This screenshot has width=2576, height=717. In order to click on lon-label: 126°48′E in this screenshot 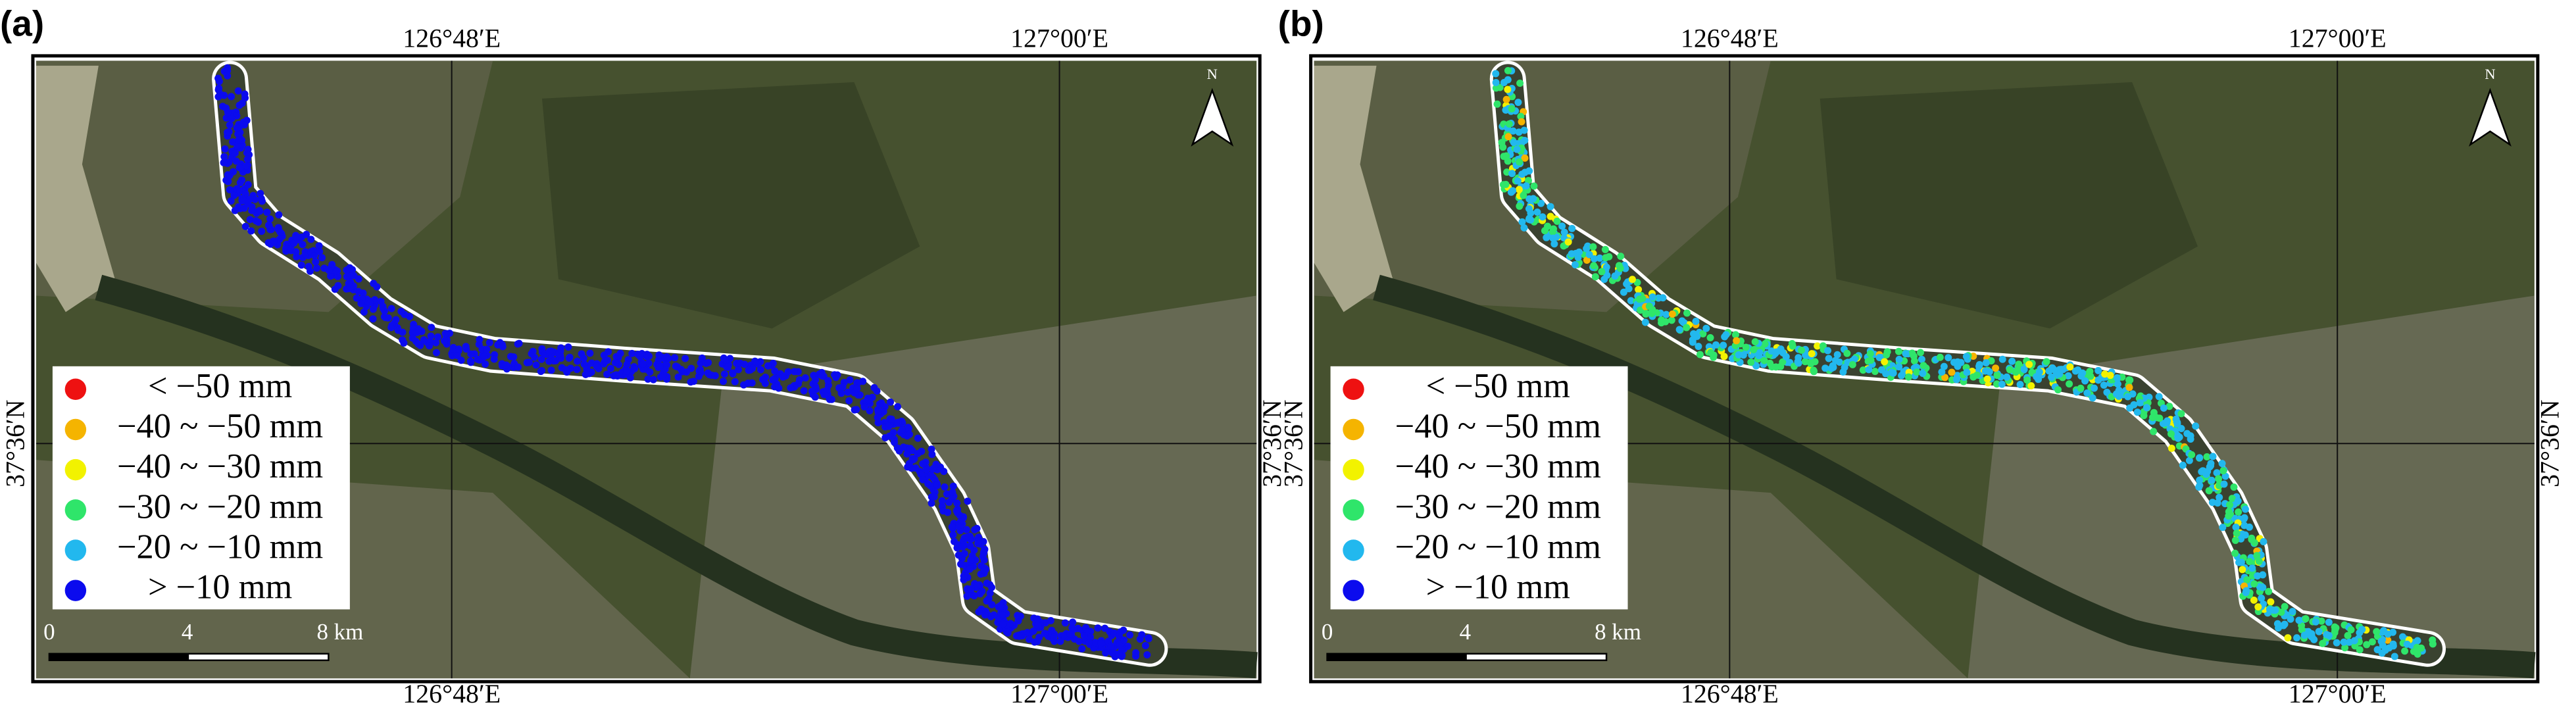, I will do `click(452, 38)`.